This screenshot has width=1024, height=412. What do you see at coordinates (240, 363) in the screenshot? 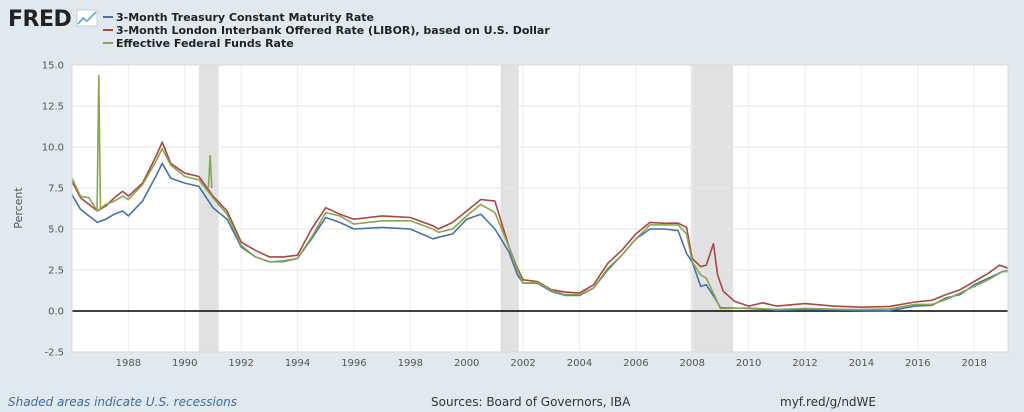
I see `x-tick-label: 1992` at bounding box center [240, 363].